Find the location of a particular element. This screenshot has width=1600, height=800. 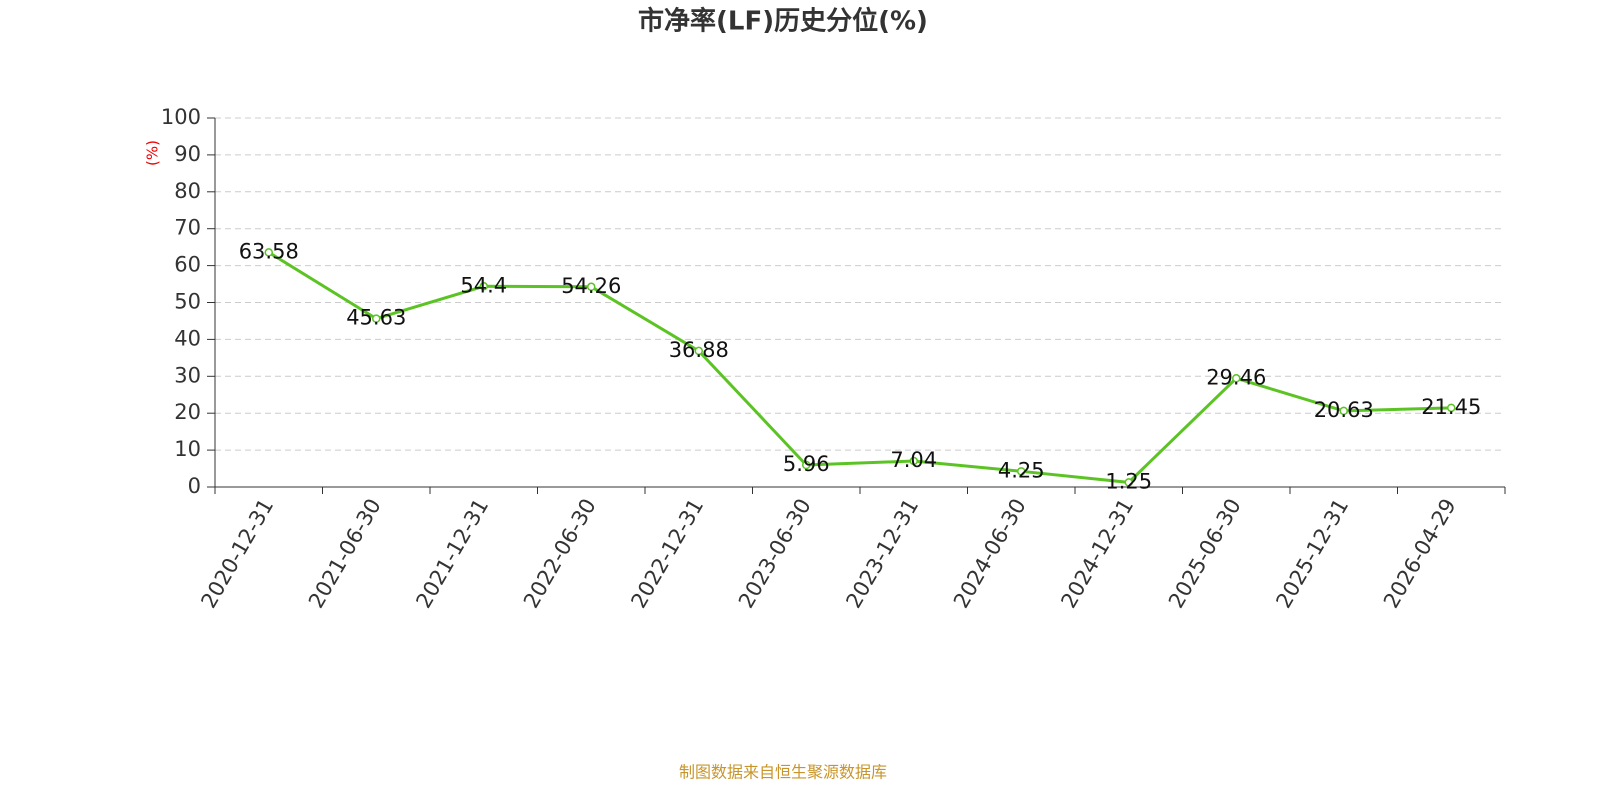

data-label: 29.46 is located at coordinates (1236, 377).